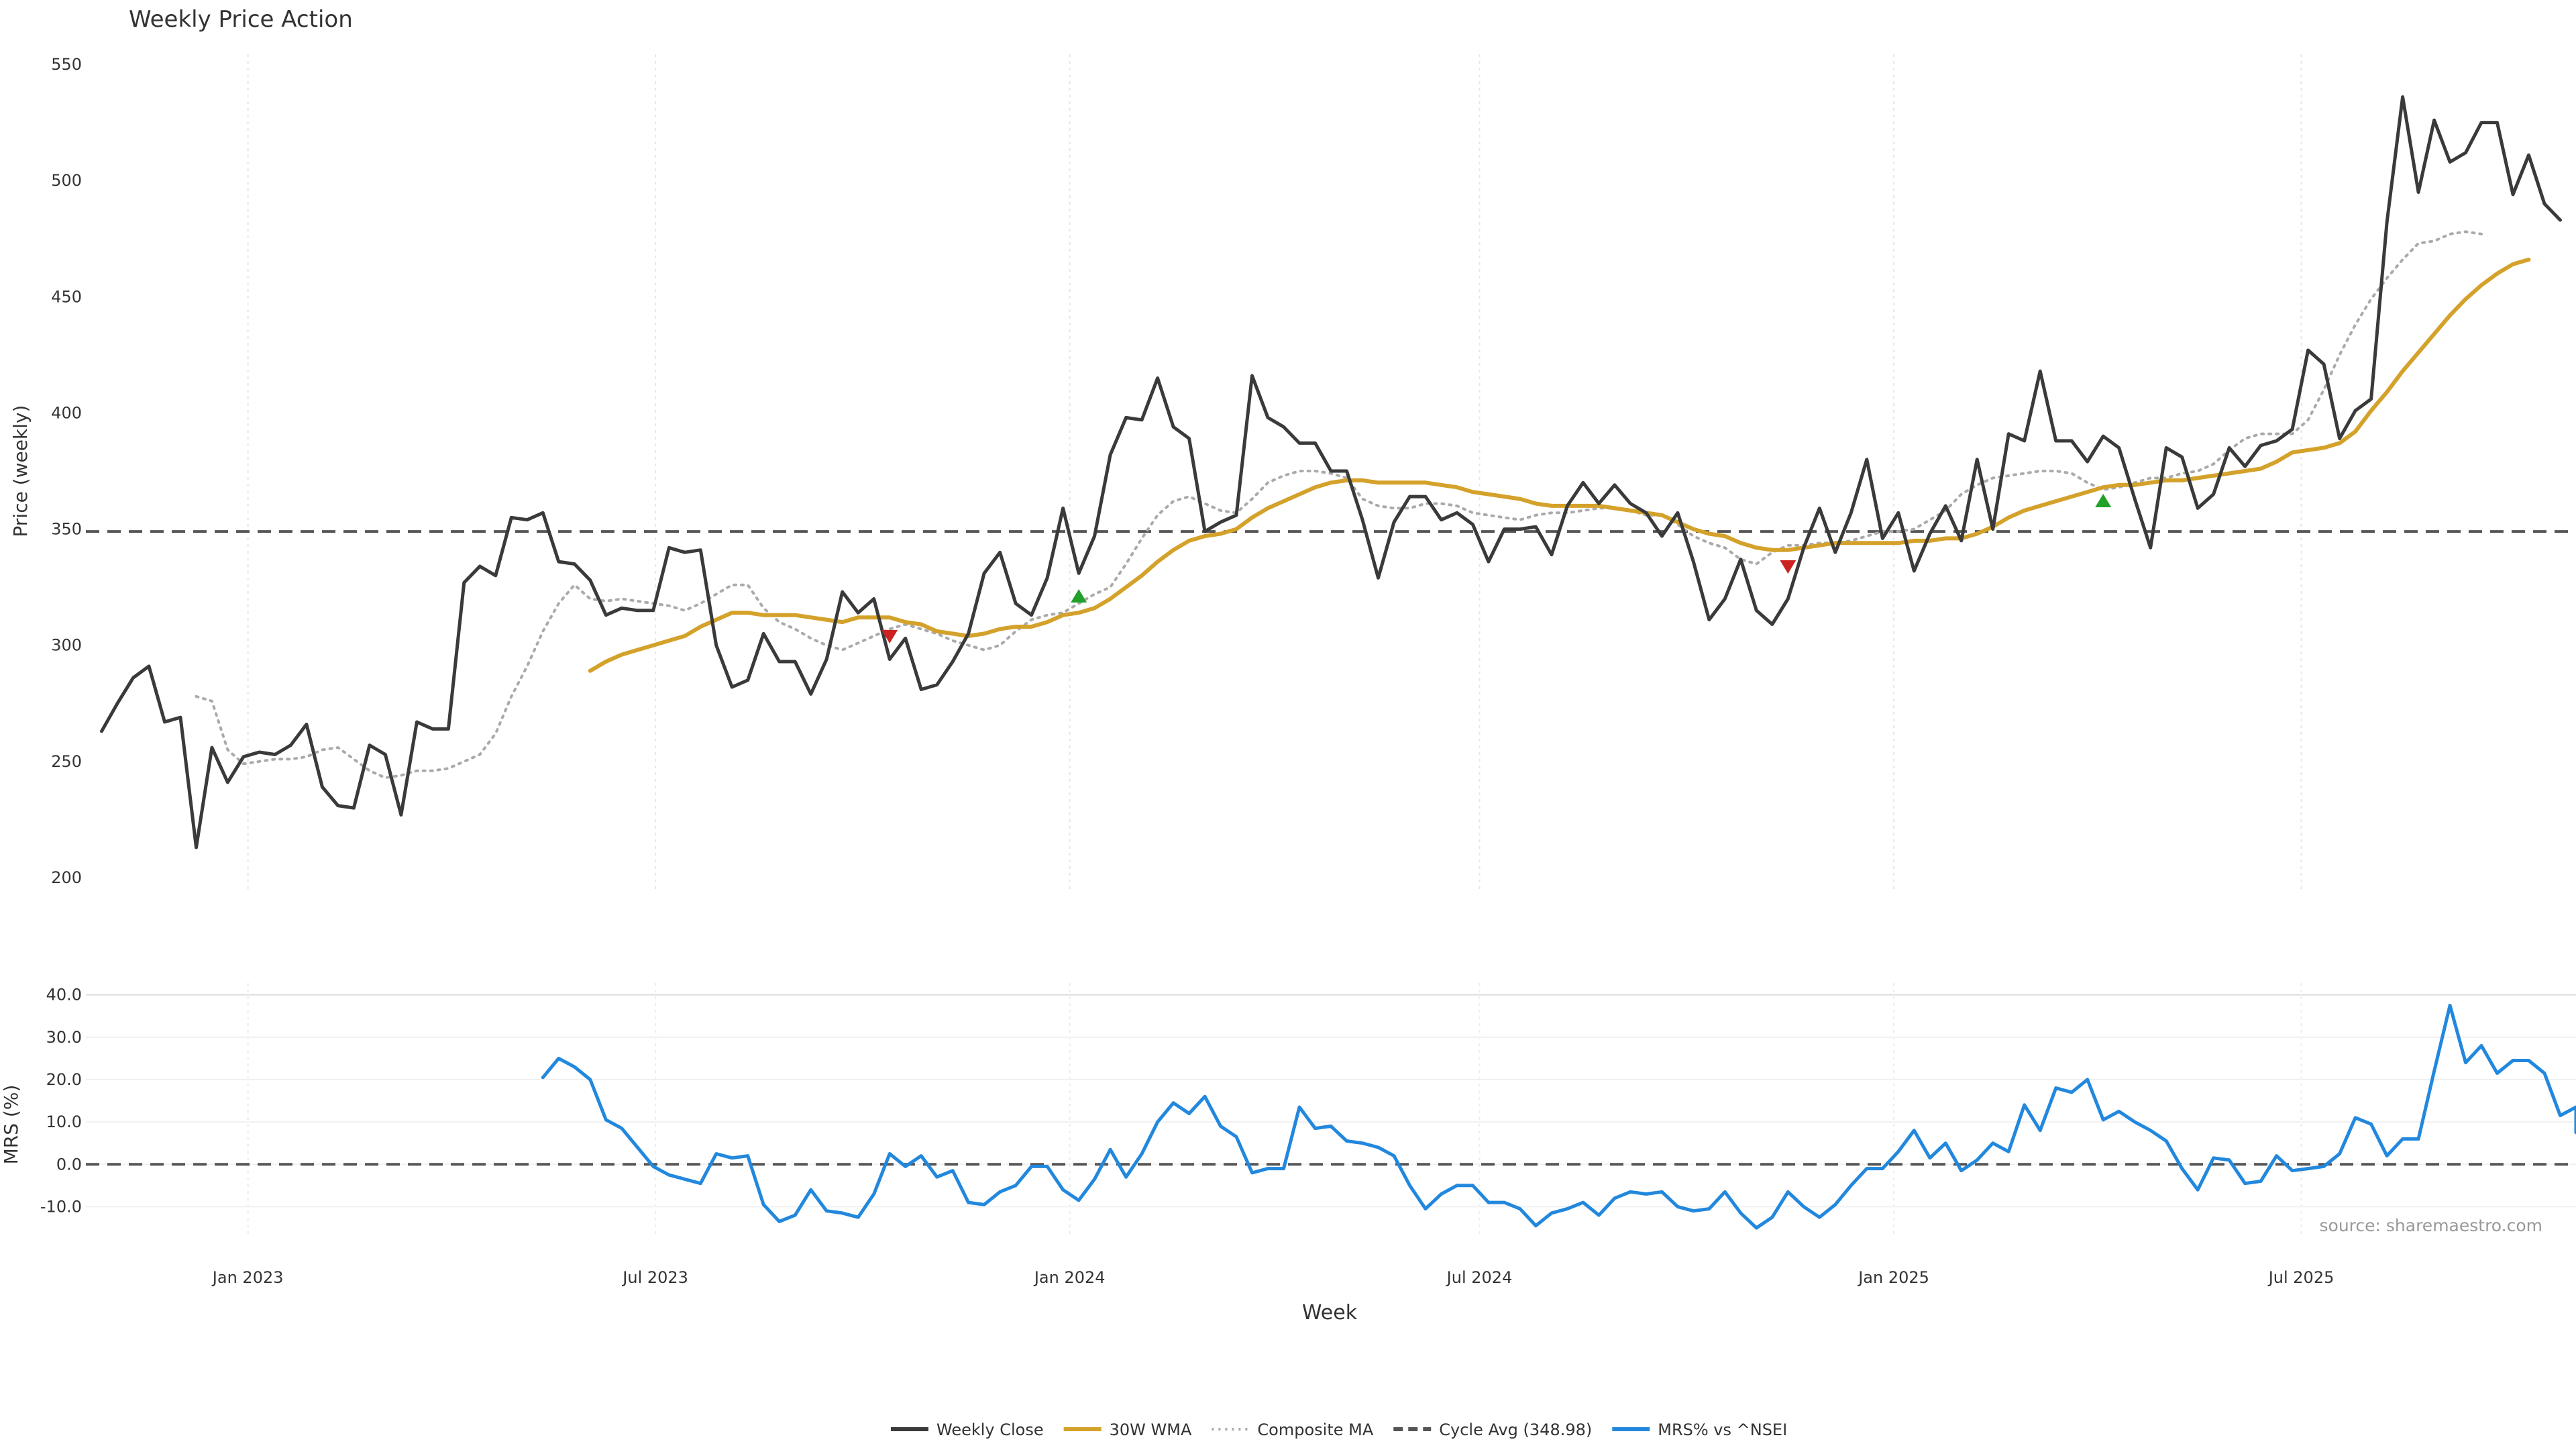 The width and height of the screenshot is (2576, 1452). What do you see at coordinates (66, 181) in the screenshot?
I see `price-y-tick-label: 500` at bounding box center [66, 181].